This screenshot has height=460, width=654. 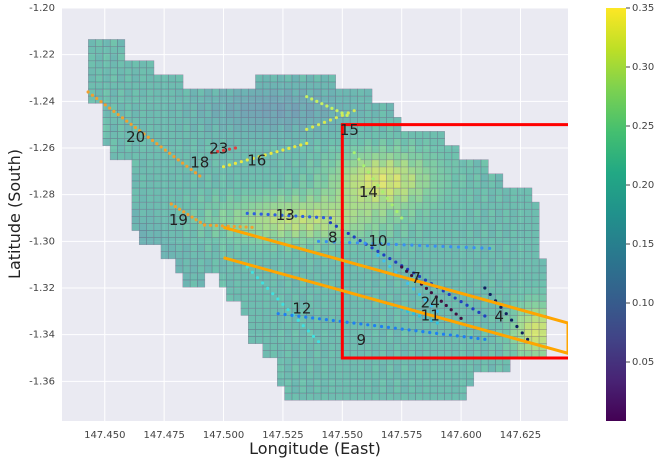 I want to click on track-label-12: 12, so click(x=301, y=309).